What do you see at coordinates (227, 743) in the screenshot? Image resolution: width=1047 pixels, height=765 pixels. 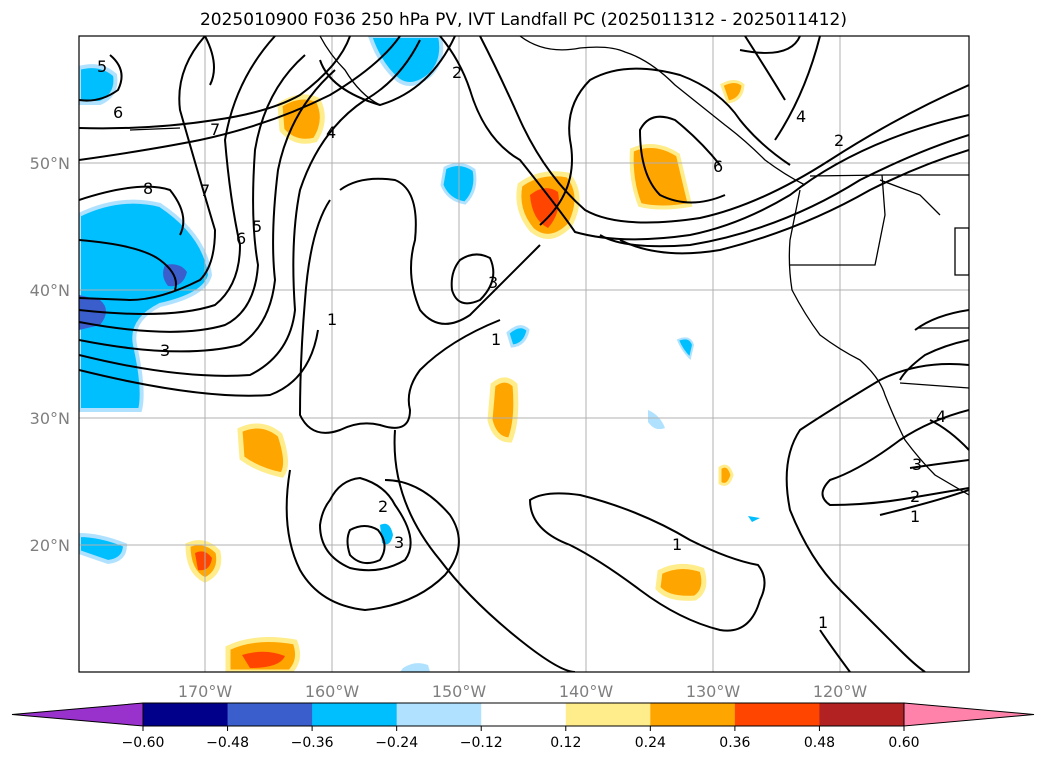 I see `colorbar-tick-label: −0.48` at bounding box center [227, 743].